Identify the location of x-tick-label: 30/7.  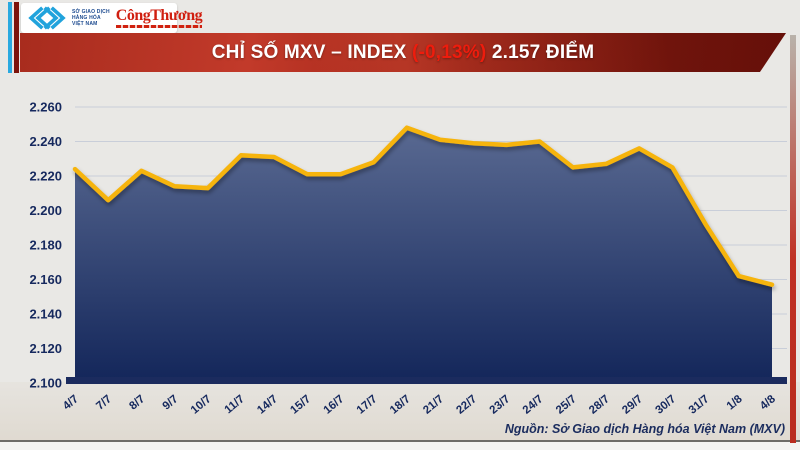
(665, 405).